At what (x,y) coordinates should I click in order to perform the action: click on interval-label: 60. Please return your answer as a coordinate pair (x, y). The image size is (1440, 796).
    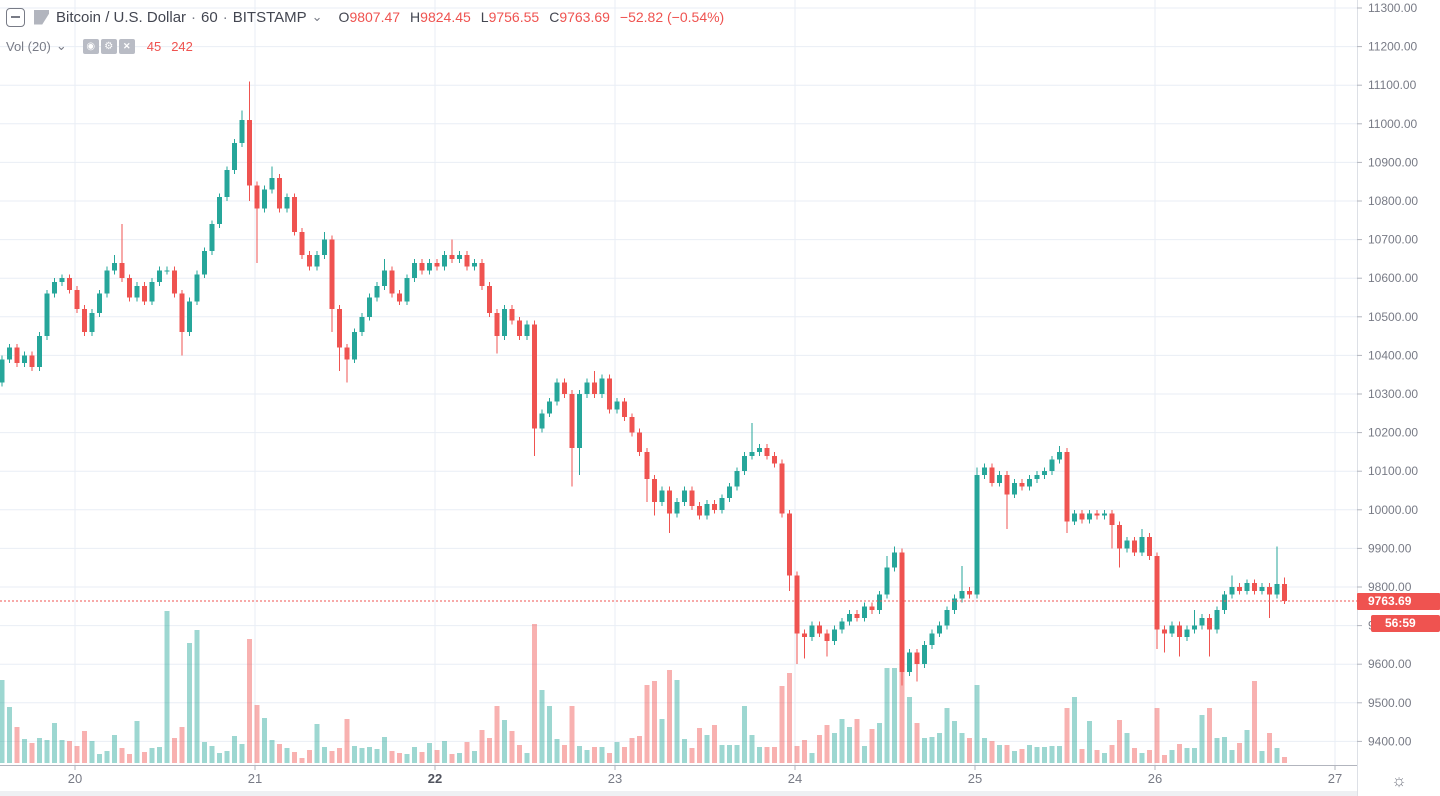
    Looking at the image, I should click on (209, 17).